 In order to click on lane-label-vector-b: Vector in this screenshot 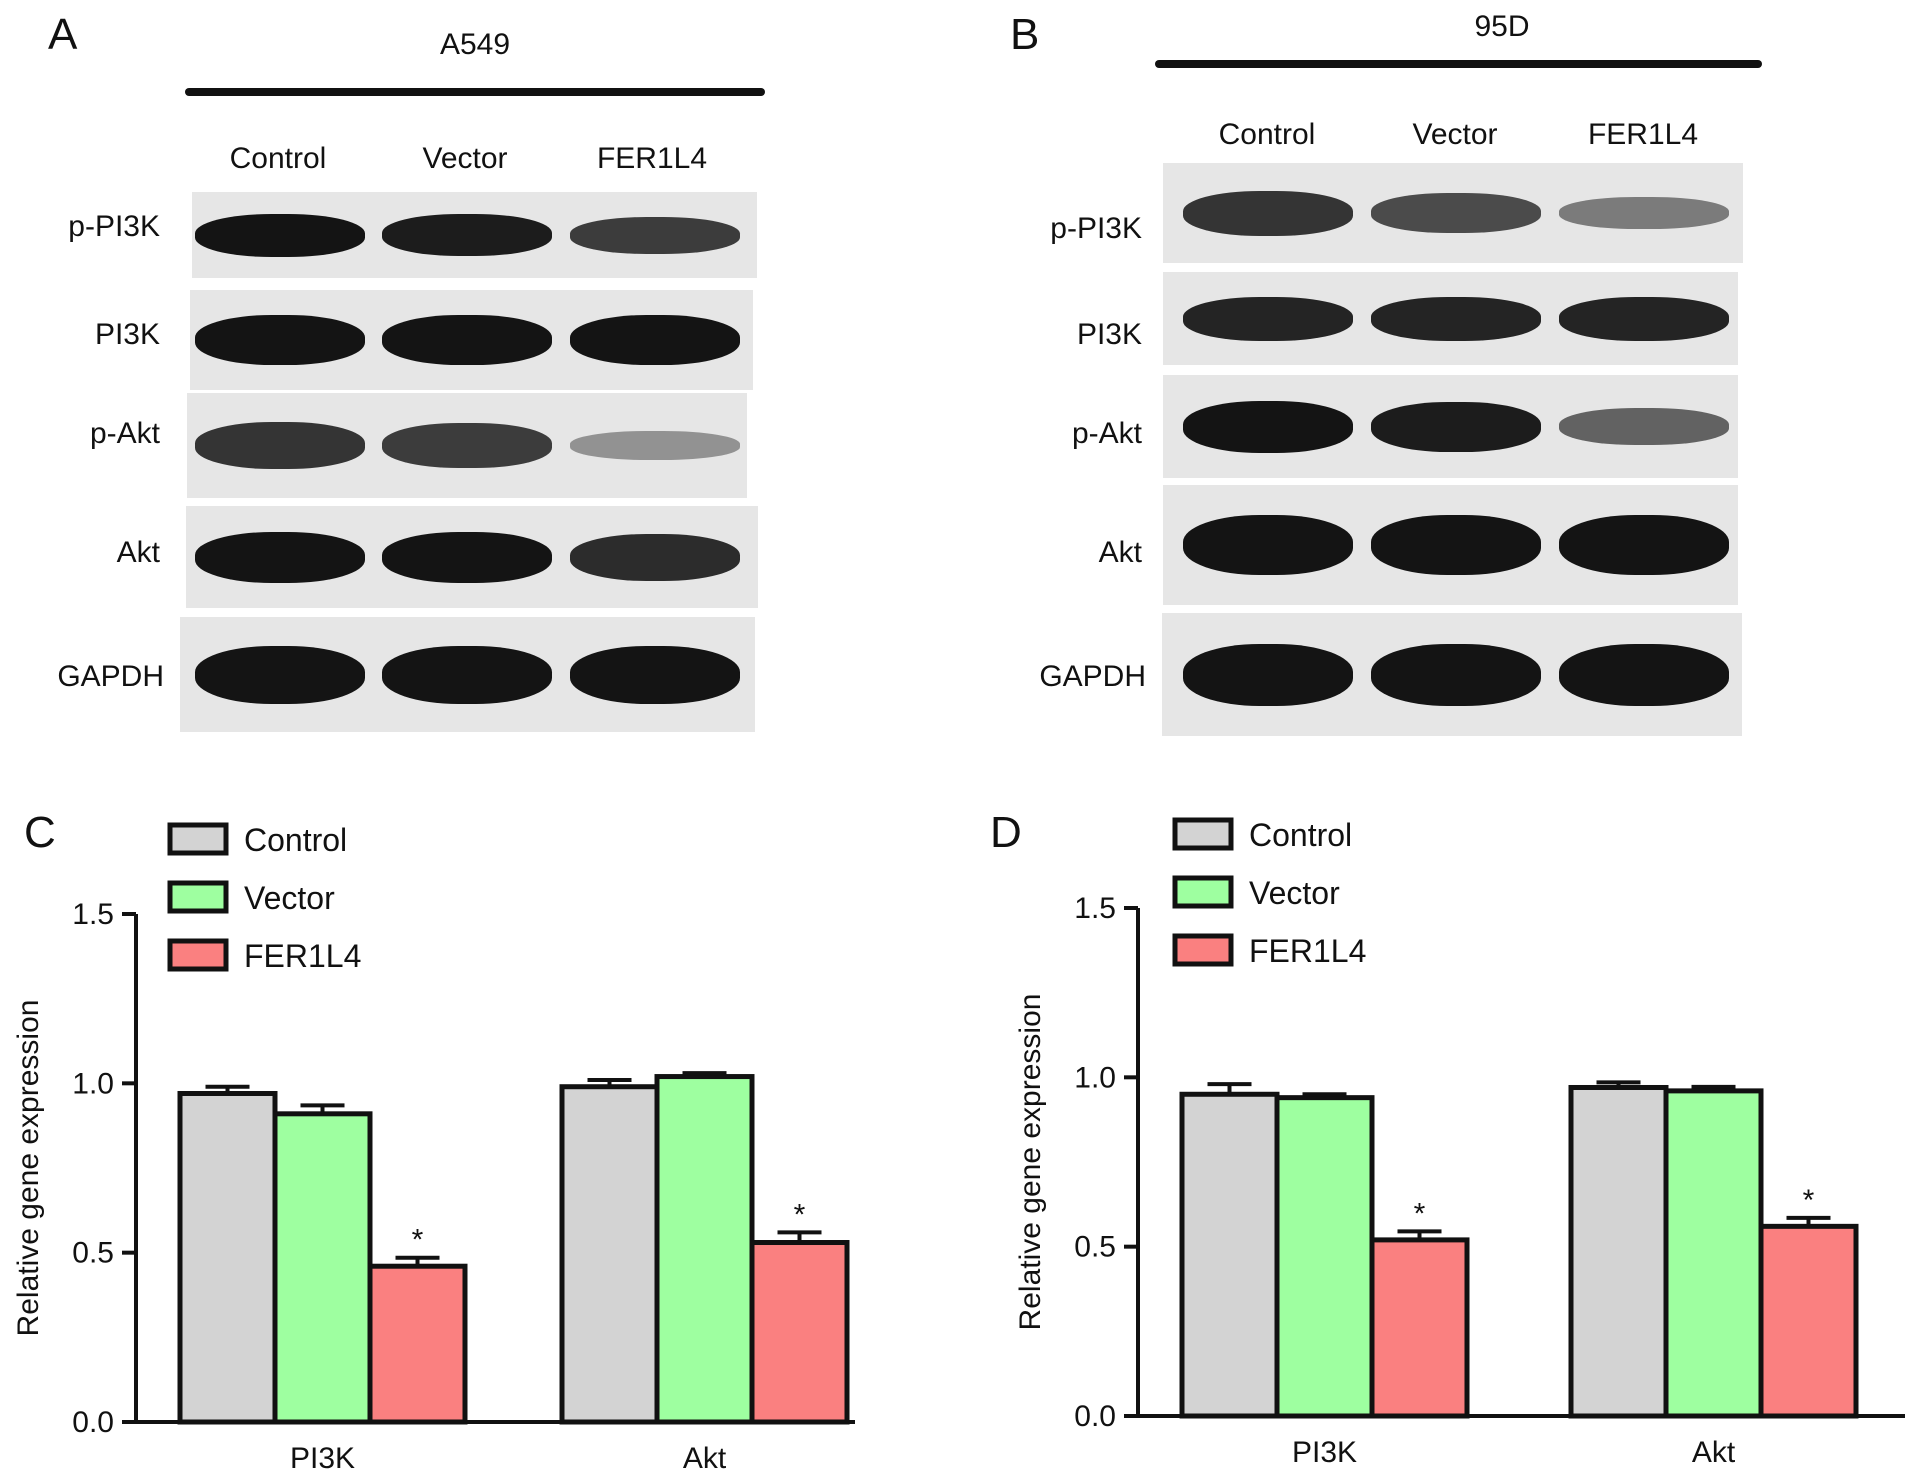, I will do `click(1455, 134)`.